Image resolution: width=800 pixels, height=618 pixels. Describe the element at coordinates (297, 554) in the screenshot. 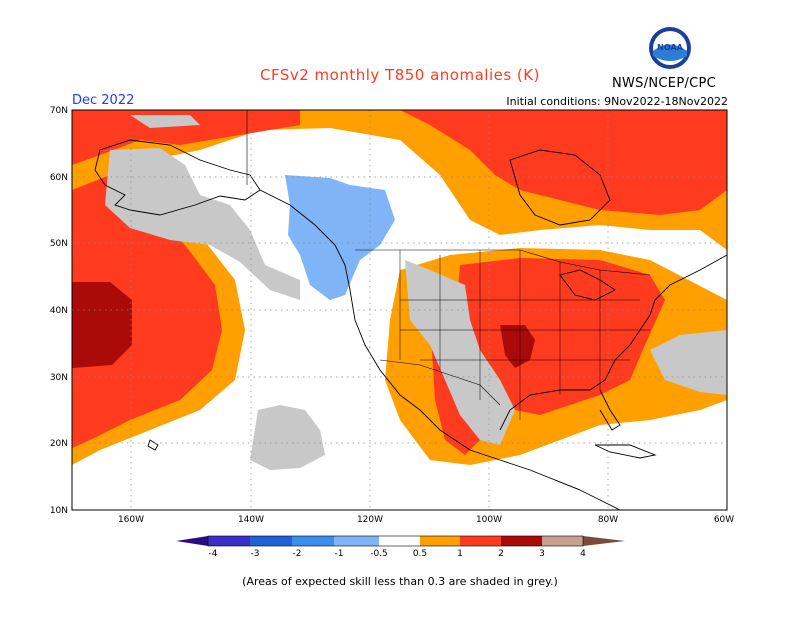

I see `colorbar-label: -2` at that location.